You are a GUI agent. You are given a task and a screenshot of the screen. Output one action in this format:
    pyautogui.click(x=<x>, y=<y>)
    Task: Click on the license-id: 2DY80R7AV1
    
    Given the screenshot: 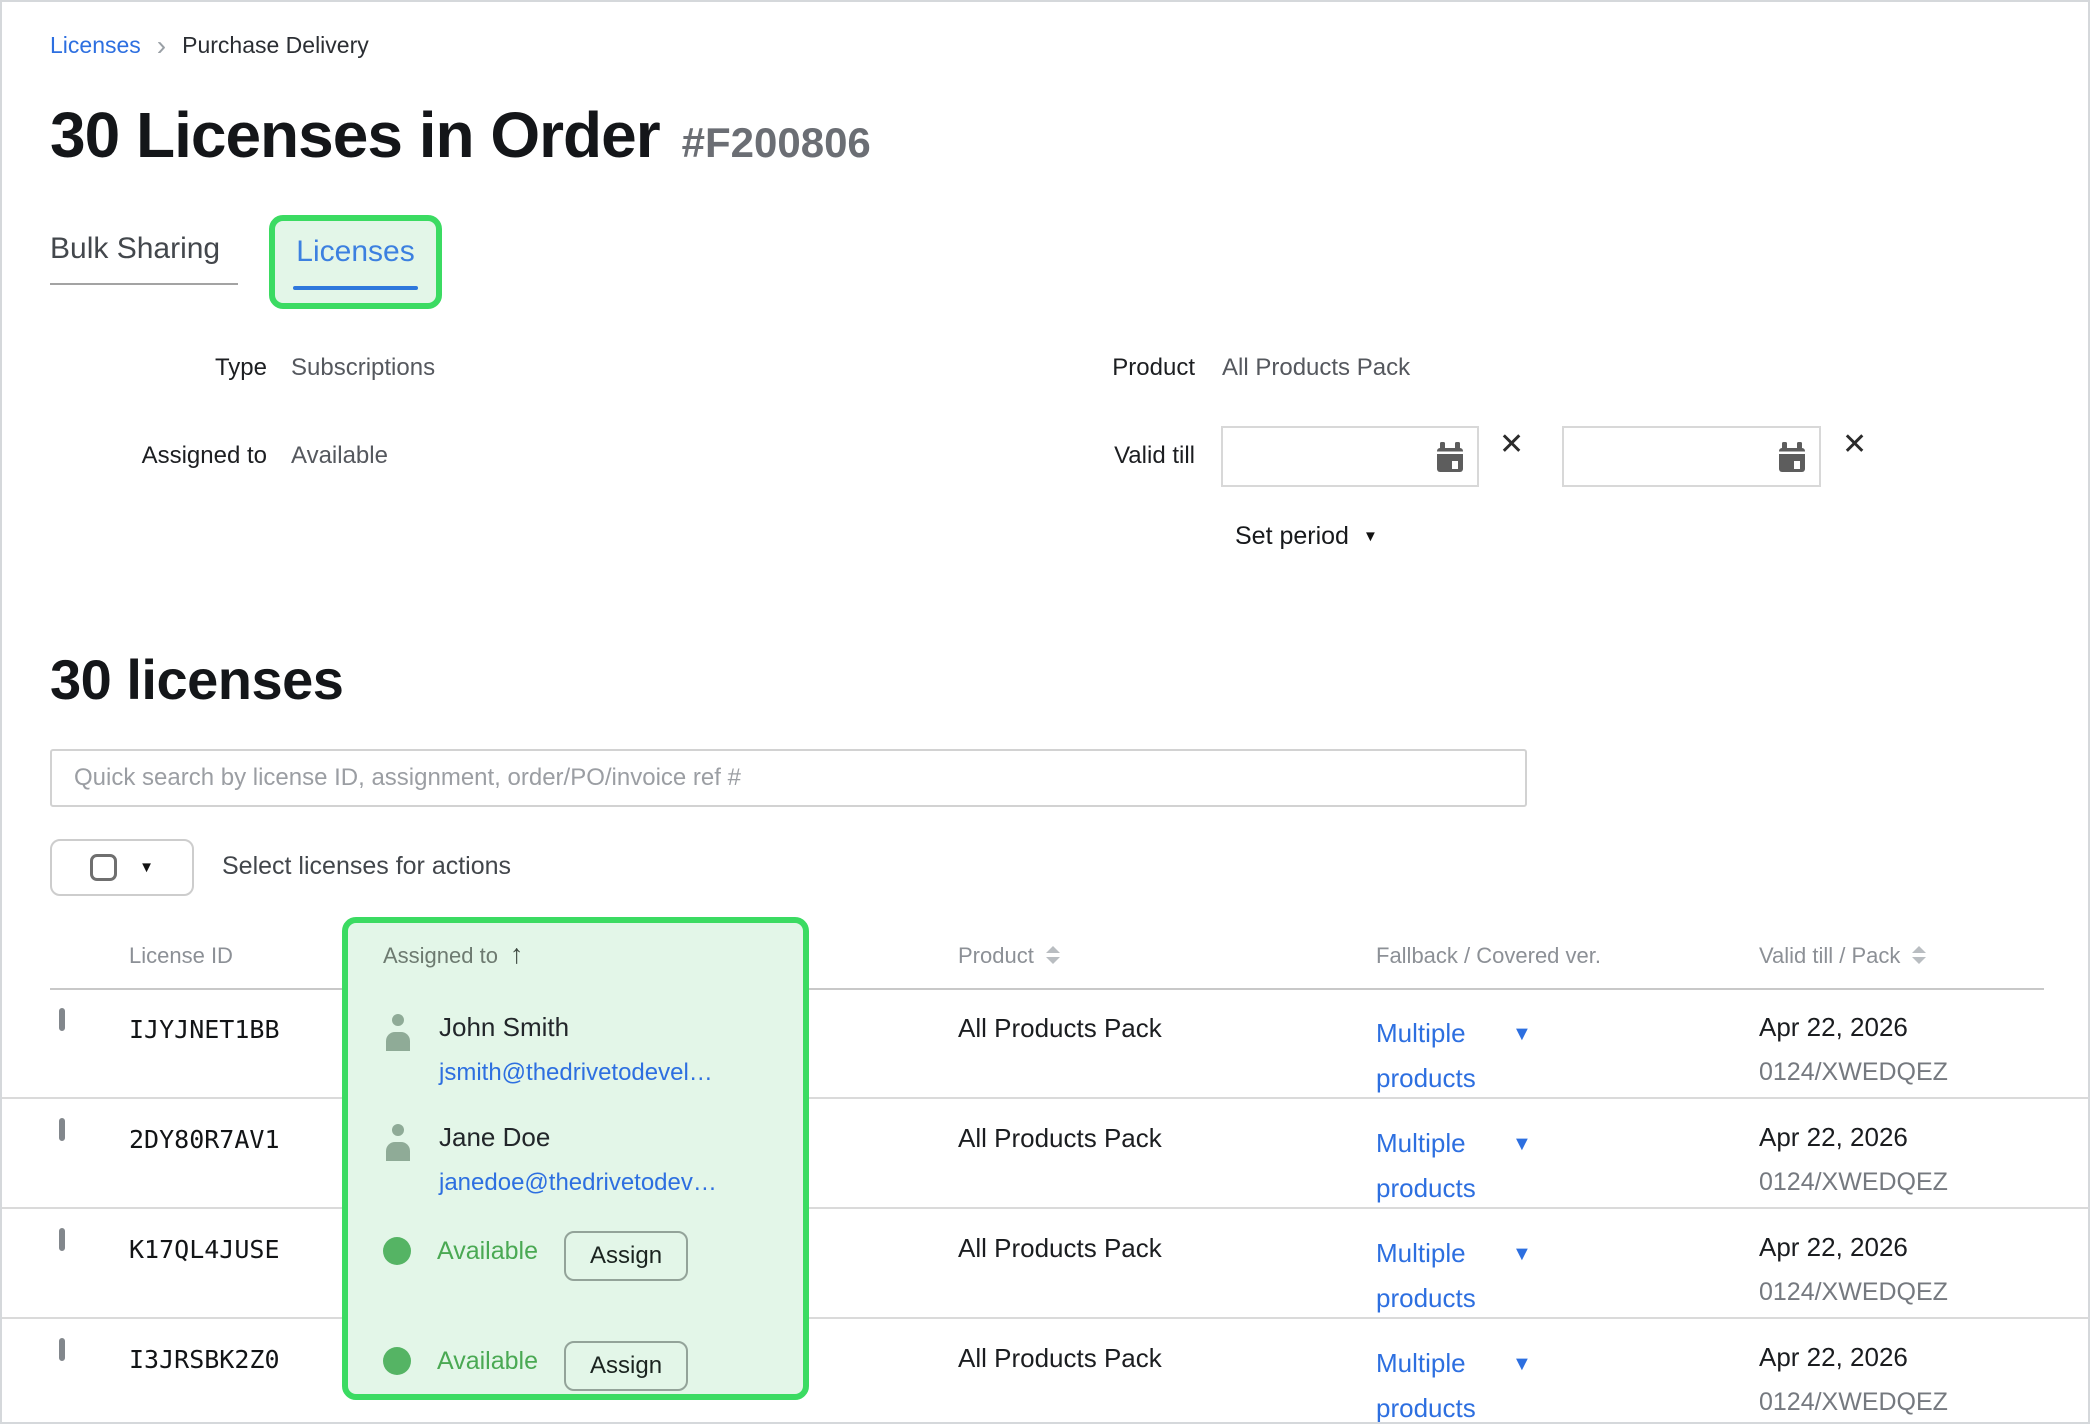 What is the action you would take?
    pyautogui.click(x=204, y=1139)
    